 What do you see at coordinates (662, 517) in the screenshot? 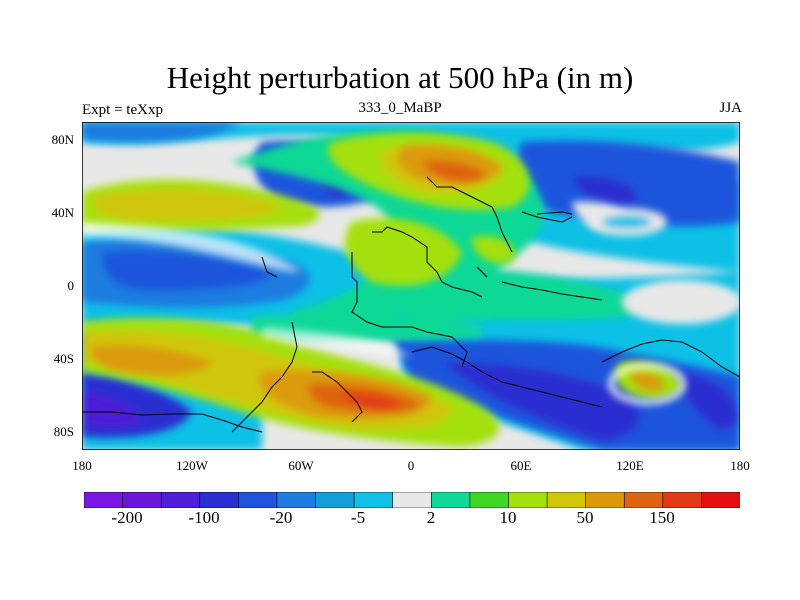
I see `colorbar-tick-label: 150` at bounding box center [662, 517].